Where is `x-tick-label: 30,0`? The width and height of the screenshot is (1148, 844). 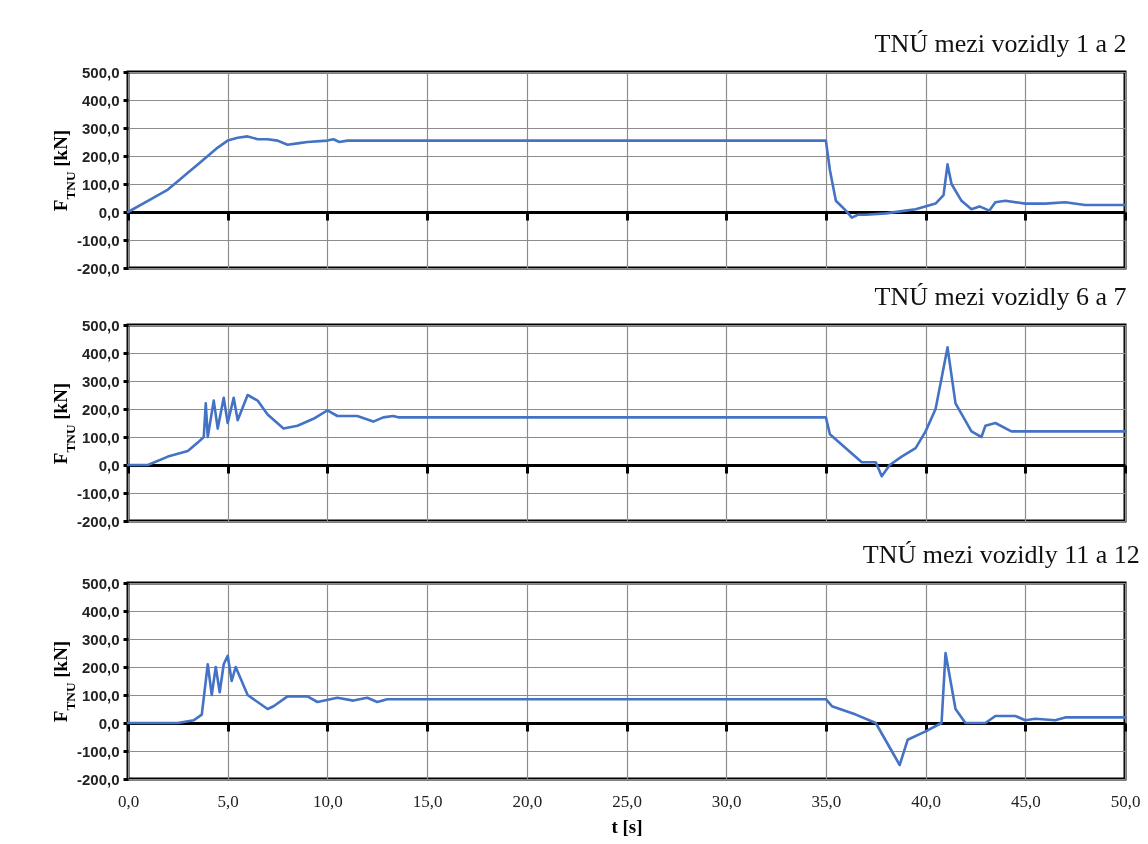
x-tick-label: 30,0 is located at coordinates (726, 801).